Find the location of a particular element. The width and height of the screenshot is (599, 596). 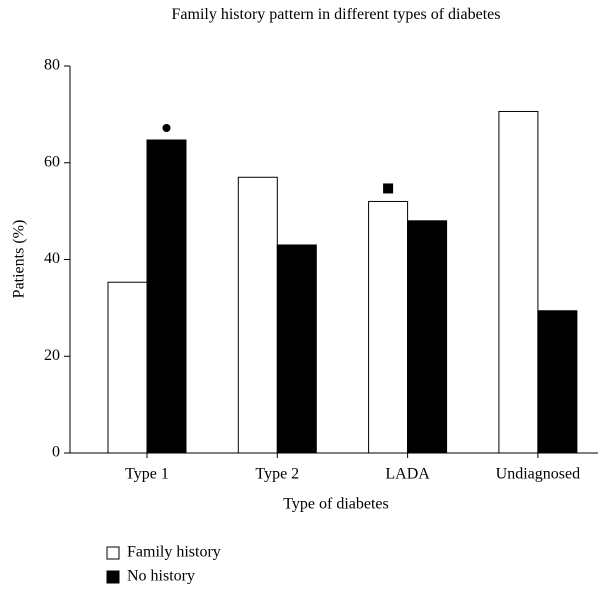

y-tick-label: 60 is located at coordinates (52, 161).